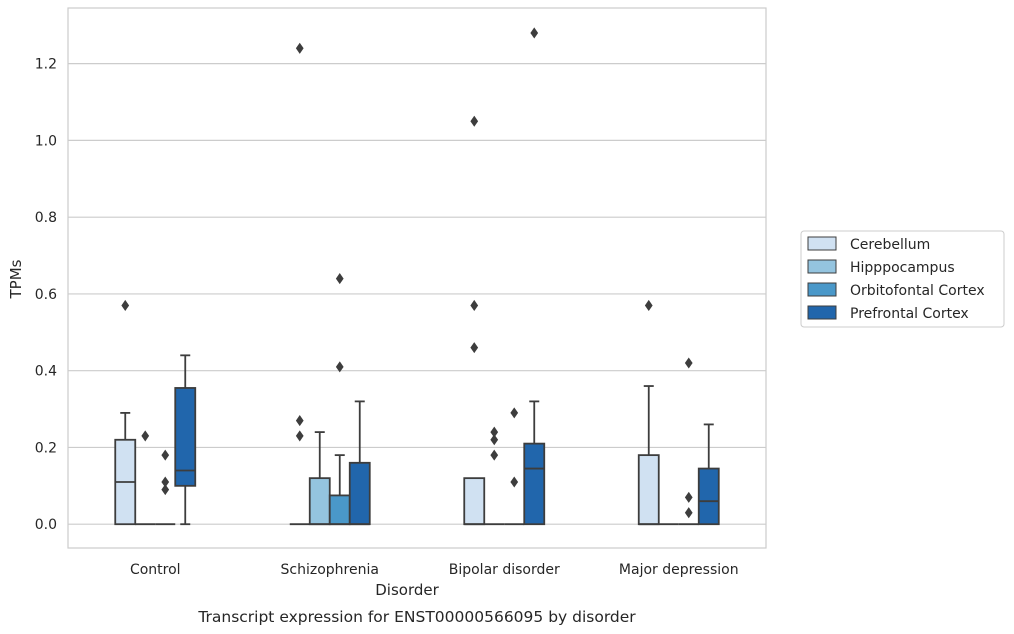  I want to click on y-tick-label: 0.4, so click(46, 372).